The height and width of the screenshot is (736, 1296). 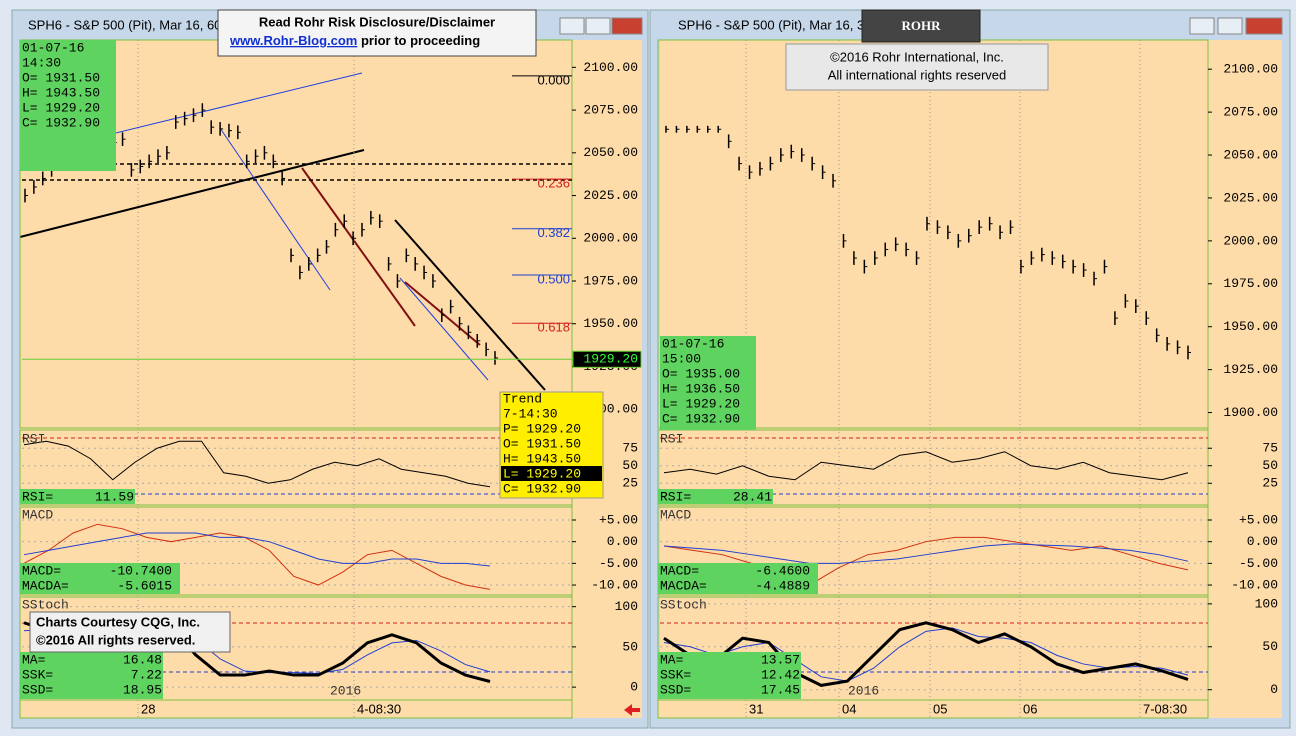 I want to click on readout-value: -5.6015, so click(x=144, y=585).